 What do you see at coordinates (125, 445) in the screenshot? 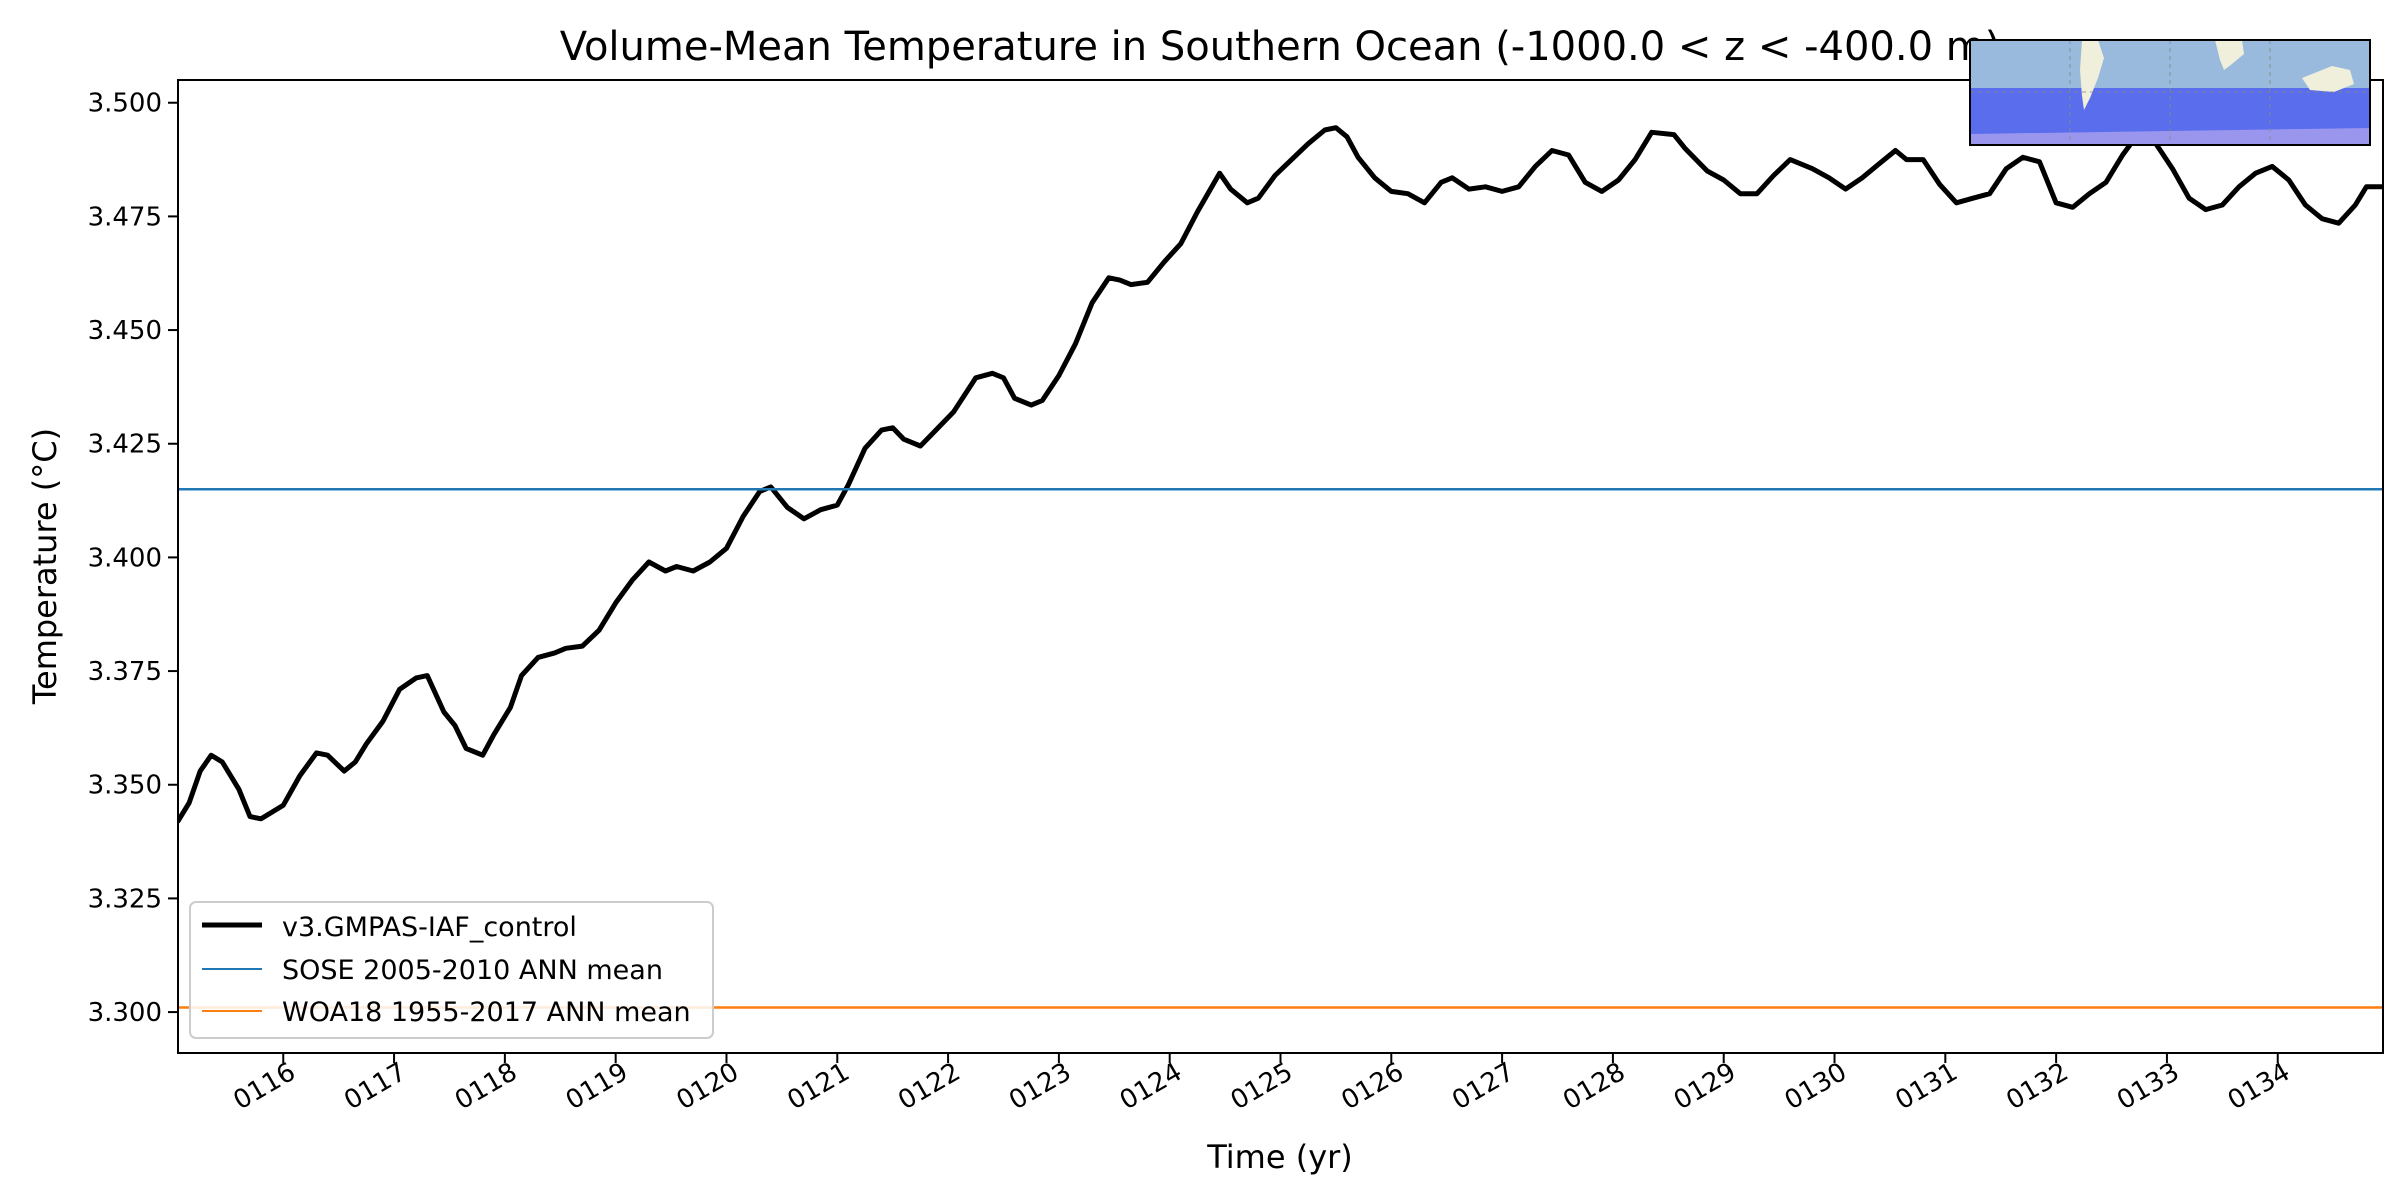
I see `y-tick-label: 3.425` at bounding box center [125, 445].